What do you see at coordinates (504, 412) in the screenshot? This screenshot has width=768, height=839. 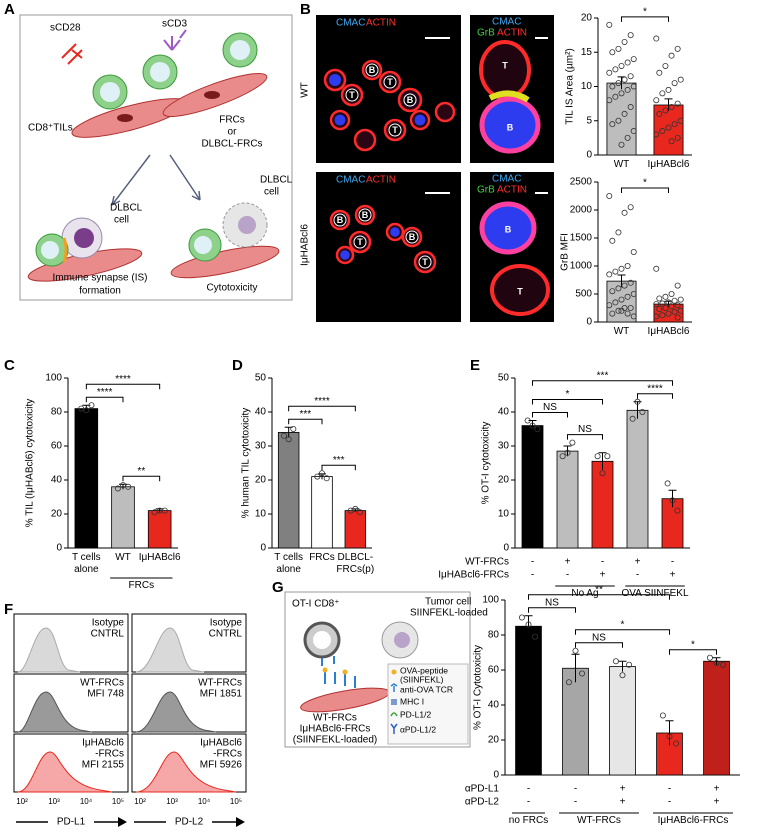 I see `y-tick-label: 40` at bounding box center [504, 412].